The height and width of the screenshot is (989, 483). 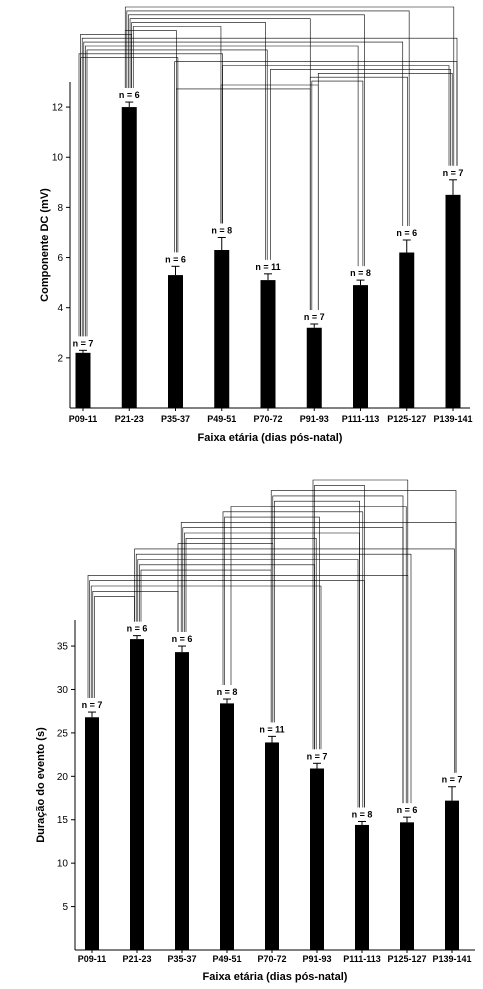 I want to click on y-tick-label: 25, so click(x=63, y=733).